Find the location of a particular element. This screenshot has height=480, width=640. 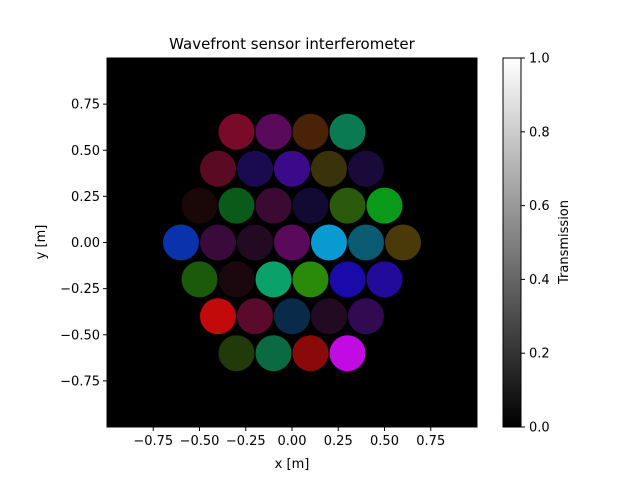

colorbar-tick-label: 0.6 is located at coordinates (539, 206).